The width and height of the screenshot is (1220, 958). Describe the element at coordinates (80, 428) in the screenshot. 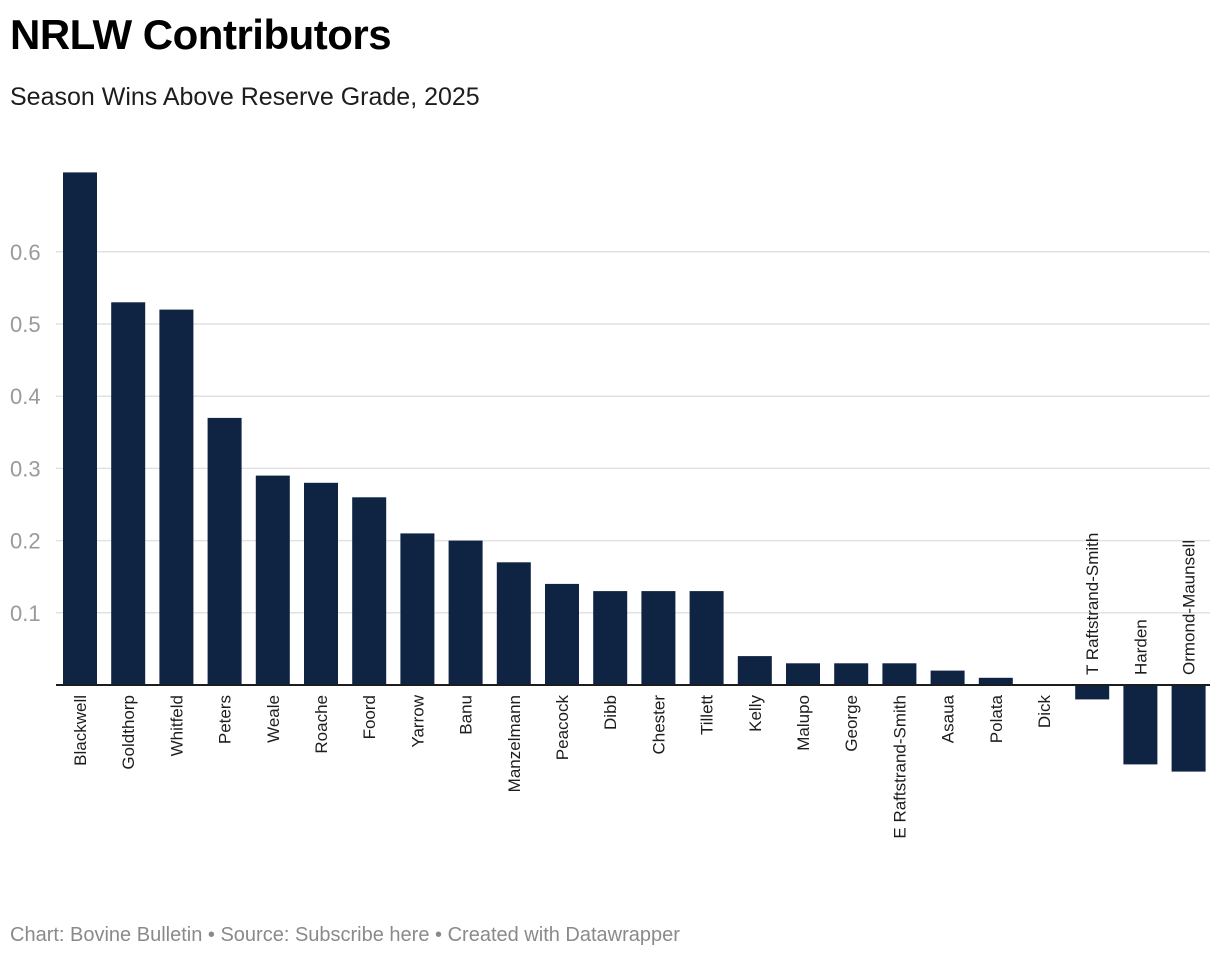

I see `bar-blackwell` at that location.